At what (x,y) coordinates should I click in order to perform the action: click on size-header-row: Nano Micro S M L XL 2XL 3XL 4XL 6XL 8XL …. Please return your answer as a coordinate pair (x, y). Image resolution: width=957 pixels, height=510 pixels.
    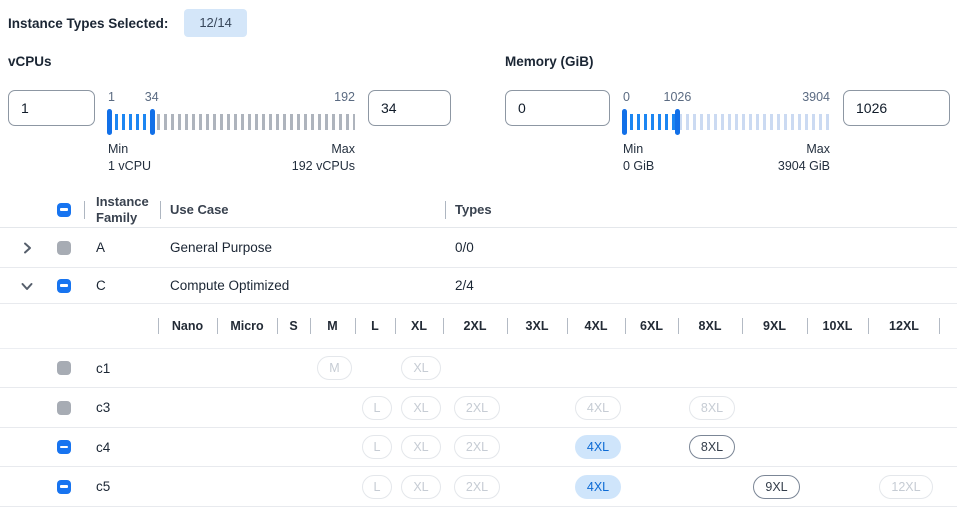
    Looking at the image, I should click on (478, 326).